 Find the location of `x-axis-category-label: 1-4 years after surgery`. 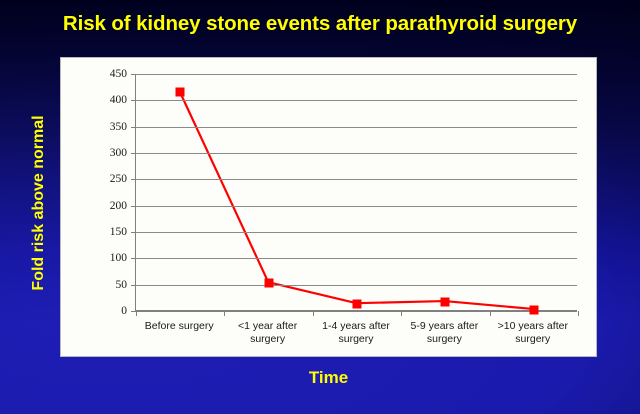

x-axis-category-label: 1-4 years after surgery is located at coordinates (356, 332).